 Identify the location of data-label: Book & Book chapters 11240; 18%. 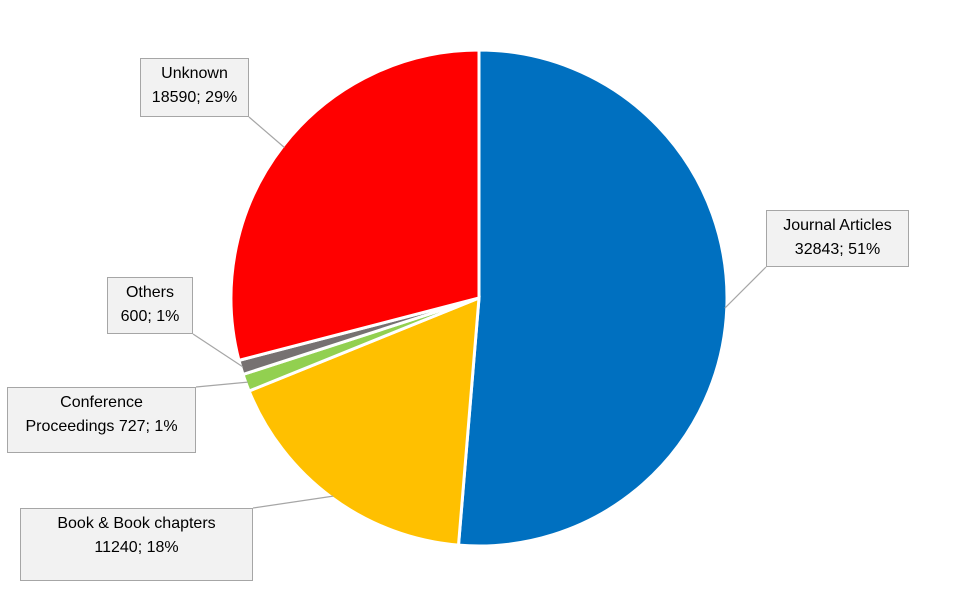
(136, 544).